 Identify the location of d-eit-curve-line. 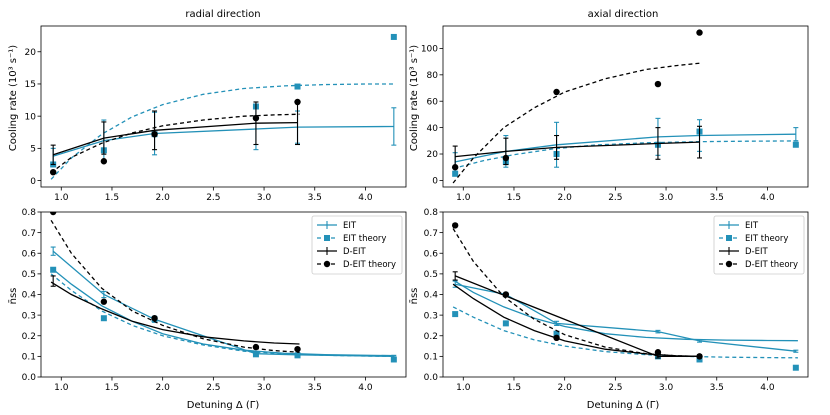
(175, 313).